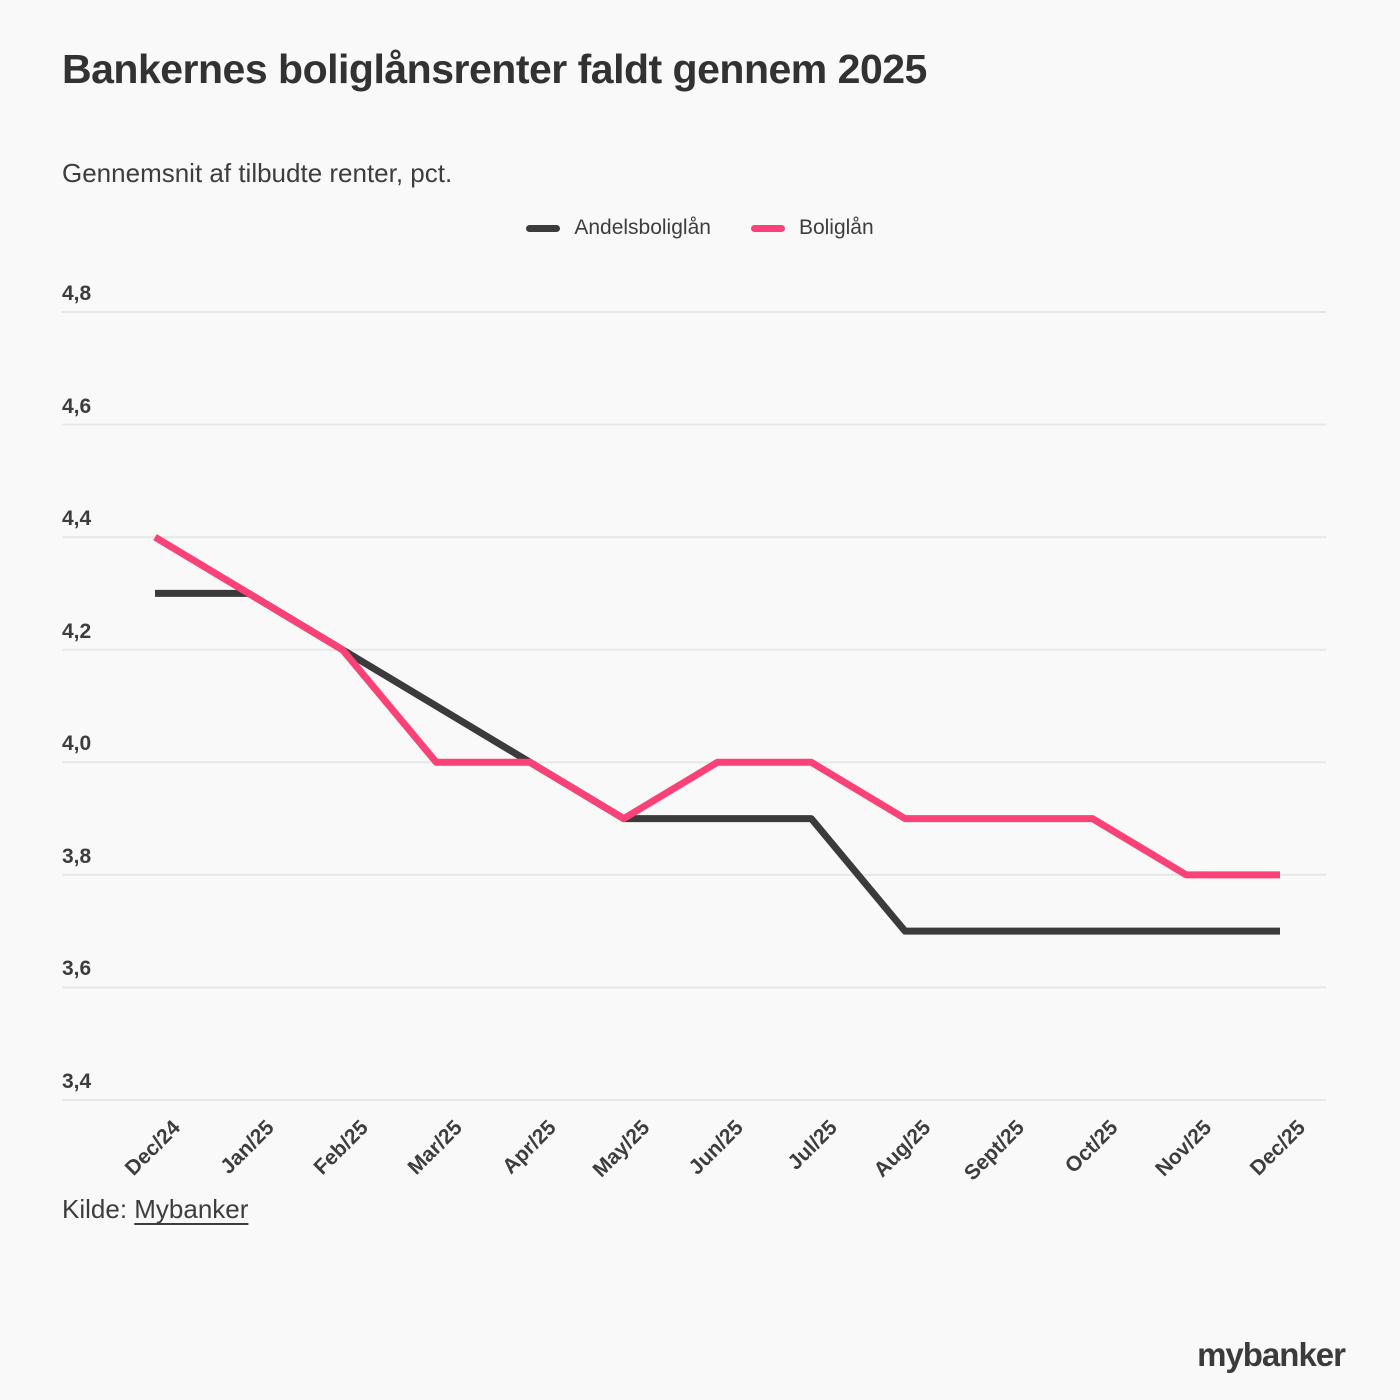  What do you see at coordinates (77, 293) in the screenshot?
I see `y-tick-label: 4,8` at bounding box center [77, 293].